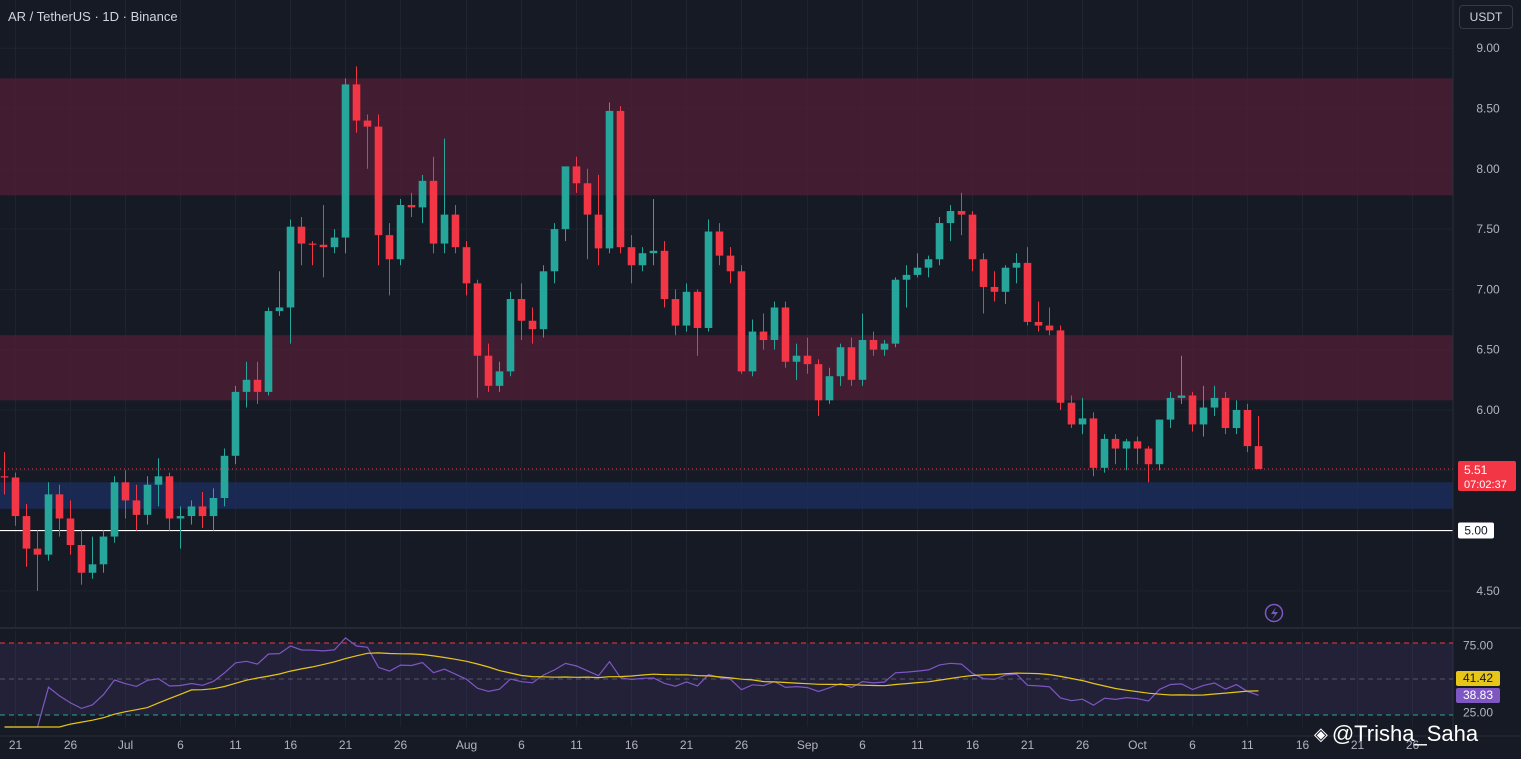 The width and height of the screenshot is (1521, 759). What do you see at coordinates (1487, 476) in the screenshot?
I see `last-price-box` at bounding box center [1487, 476].